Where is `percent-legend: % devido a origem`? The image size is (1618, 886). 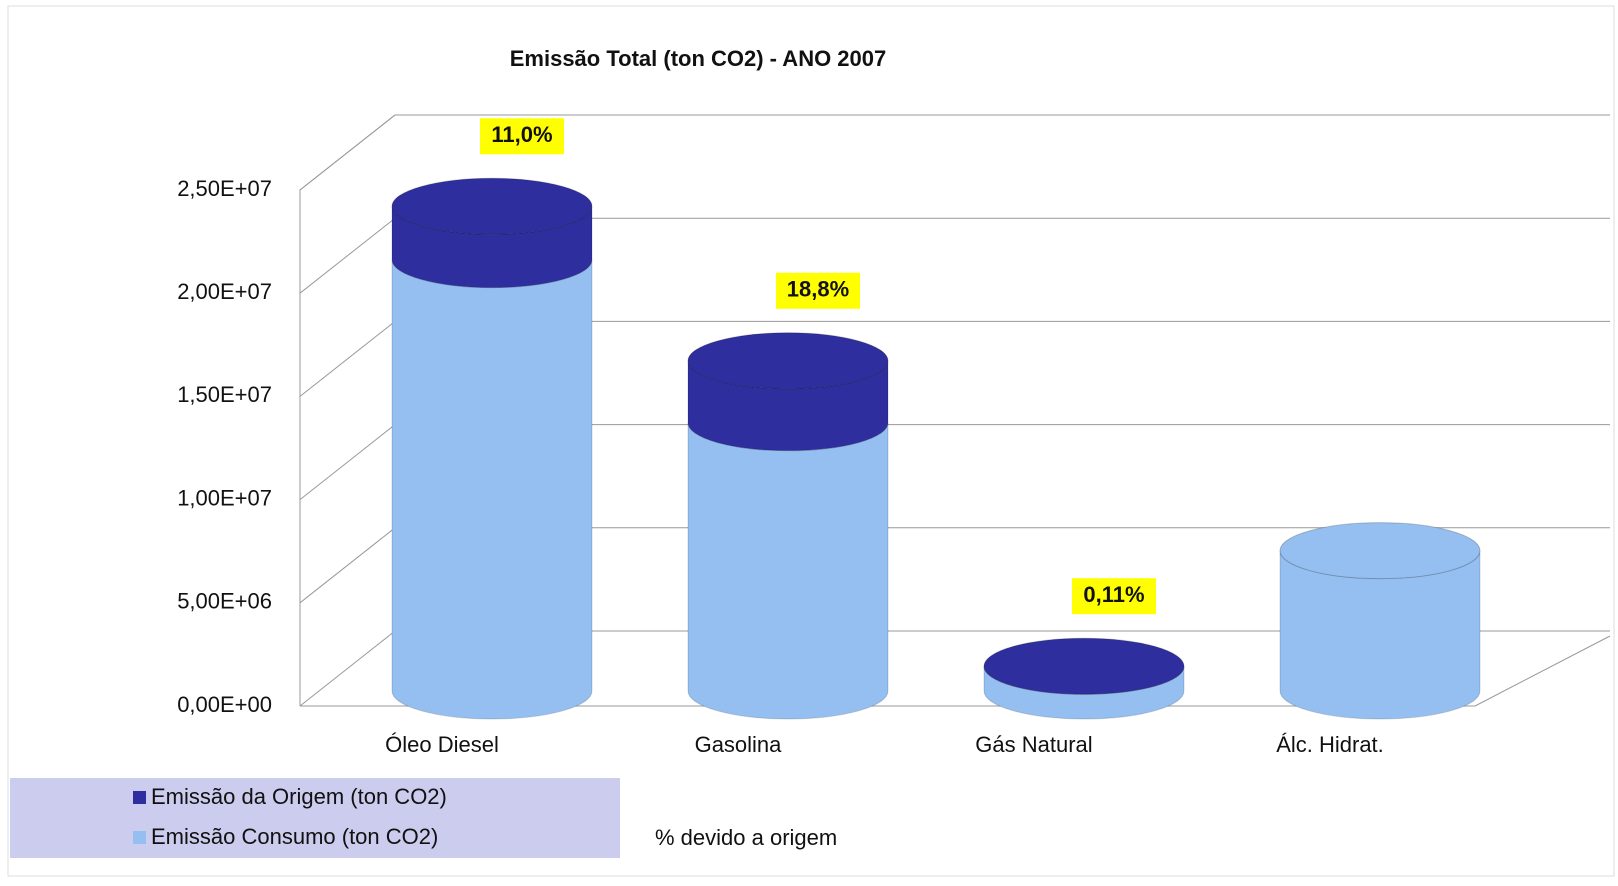 percent-legend: % devido a origem is located at coordinates (746, 837).